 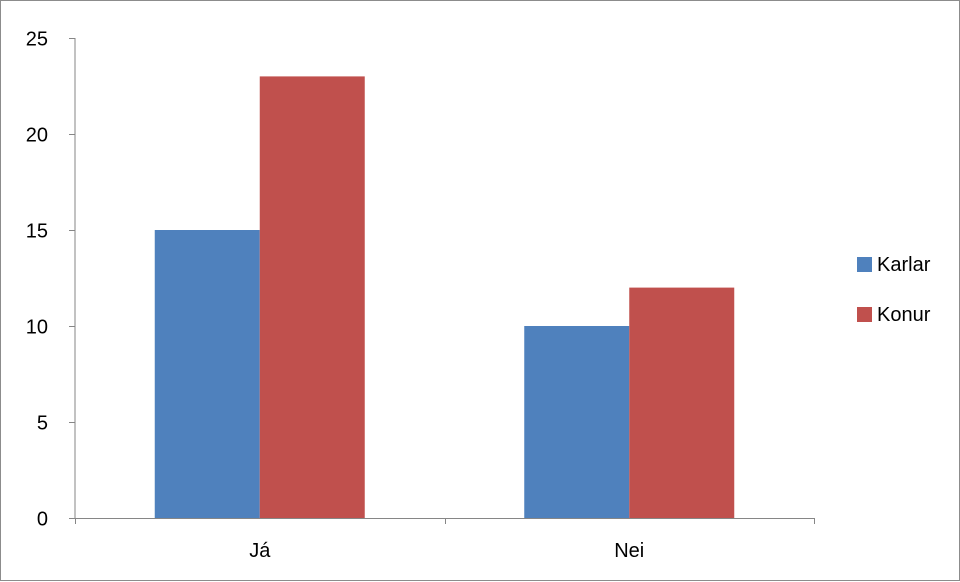 What do you see at coordinates (904, 265) in the screenshot?
I see `legend-label-karlar: Karlar` at bounding box center [904, 265].